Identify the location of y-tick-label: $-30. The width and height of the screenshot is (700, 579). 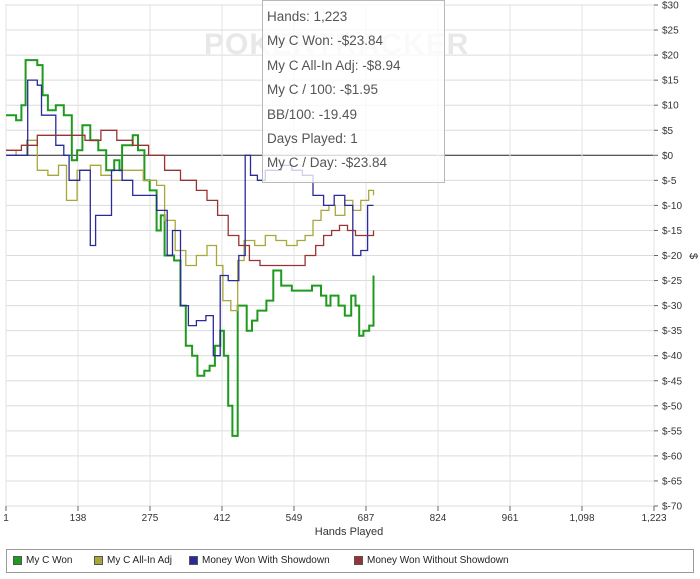
(672, 306).